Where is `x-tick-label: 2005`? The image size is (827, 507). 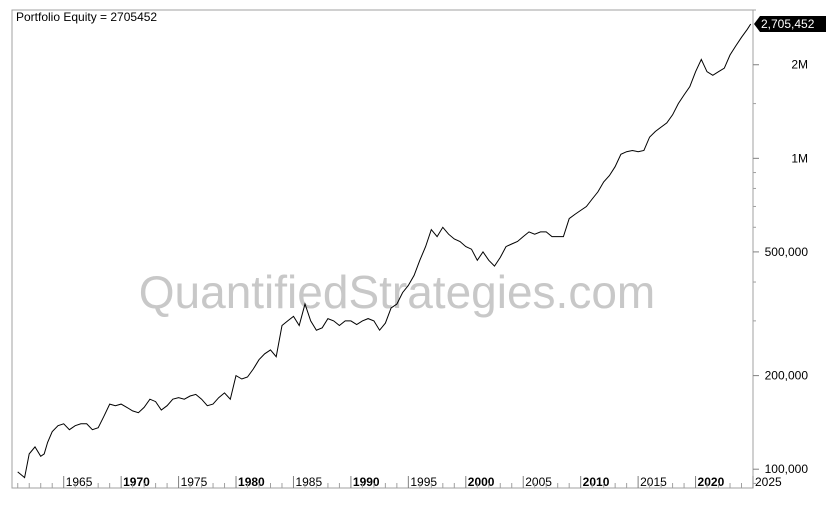 x-tick-label: 2005 is located at coordinates (538, 482).